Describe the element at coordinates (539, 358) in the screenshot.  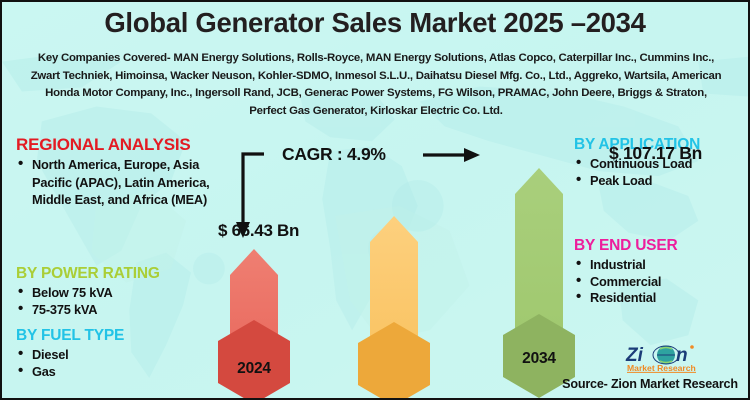
I see `bar-label-2034: 2034` at that location.